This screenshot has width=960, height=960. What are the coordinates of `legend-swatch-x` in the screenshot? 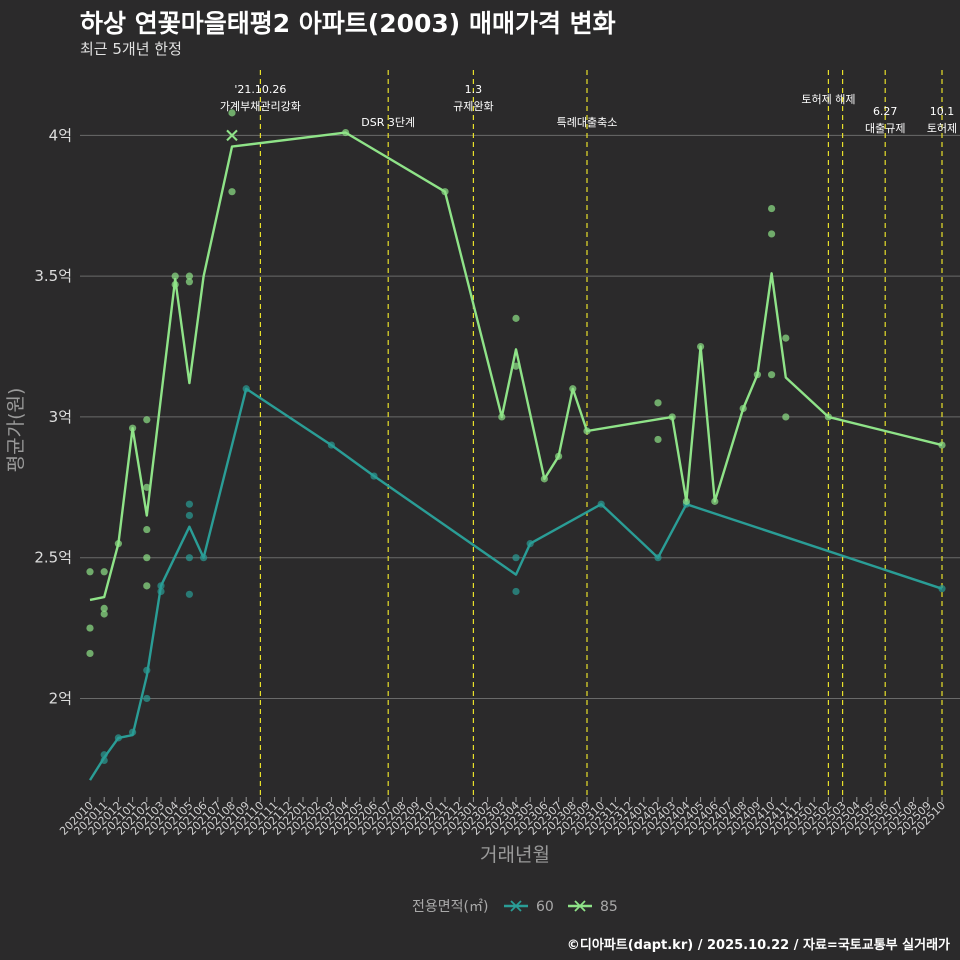 It's located at (516, 906).